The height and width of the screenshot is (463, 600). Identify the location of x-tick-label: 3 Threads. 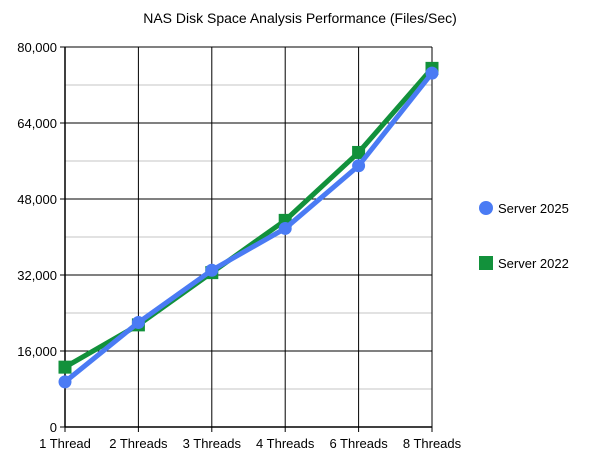
(212, 443).